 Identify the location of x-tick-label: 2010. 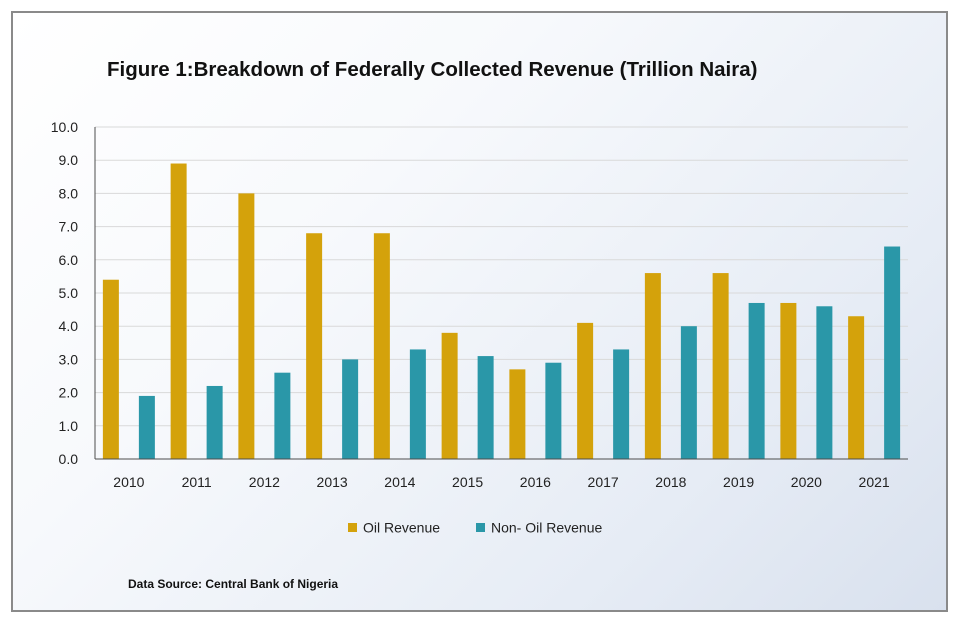
(128, 482).